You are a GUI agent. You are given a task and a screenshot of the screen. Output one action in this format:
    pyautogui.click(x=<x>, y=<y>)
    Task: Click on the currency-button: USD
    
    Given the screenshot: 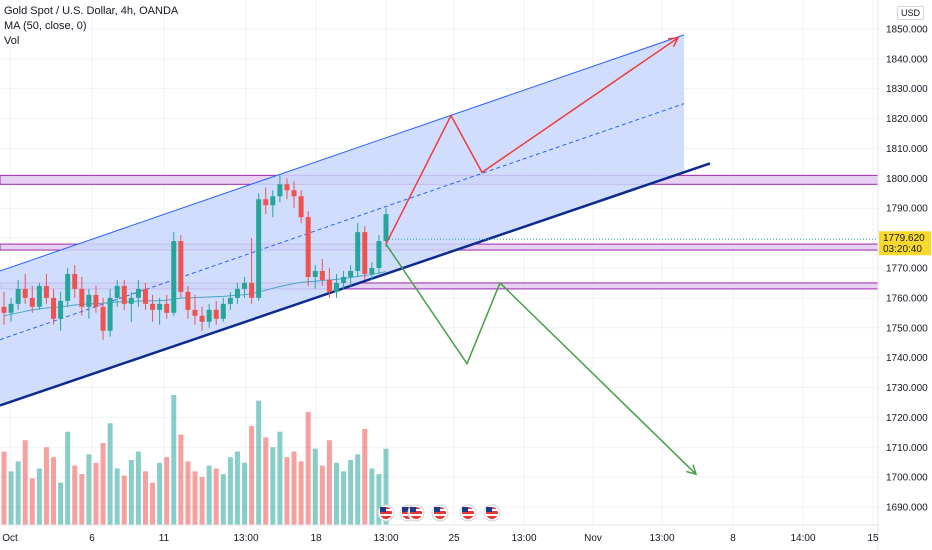 What is the action you would take?
    pyautogui.click(x=910, y=13)
    